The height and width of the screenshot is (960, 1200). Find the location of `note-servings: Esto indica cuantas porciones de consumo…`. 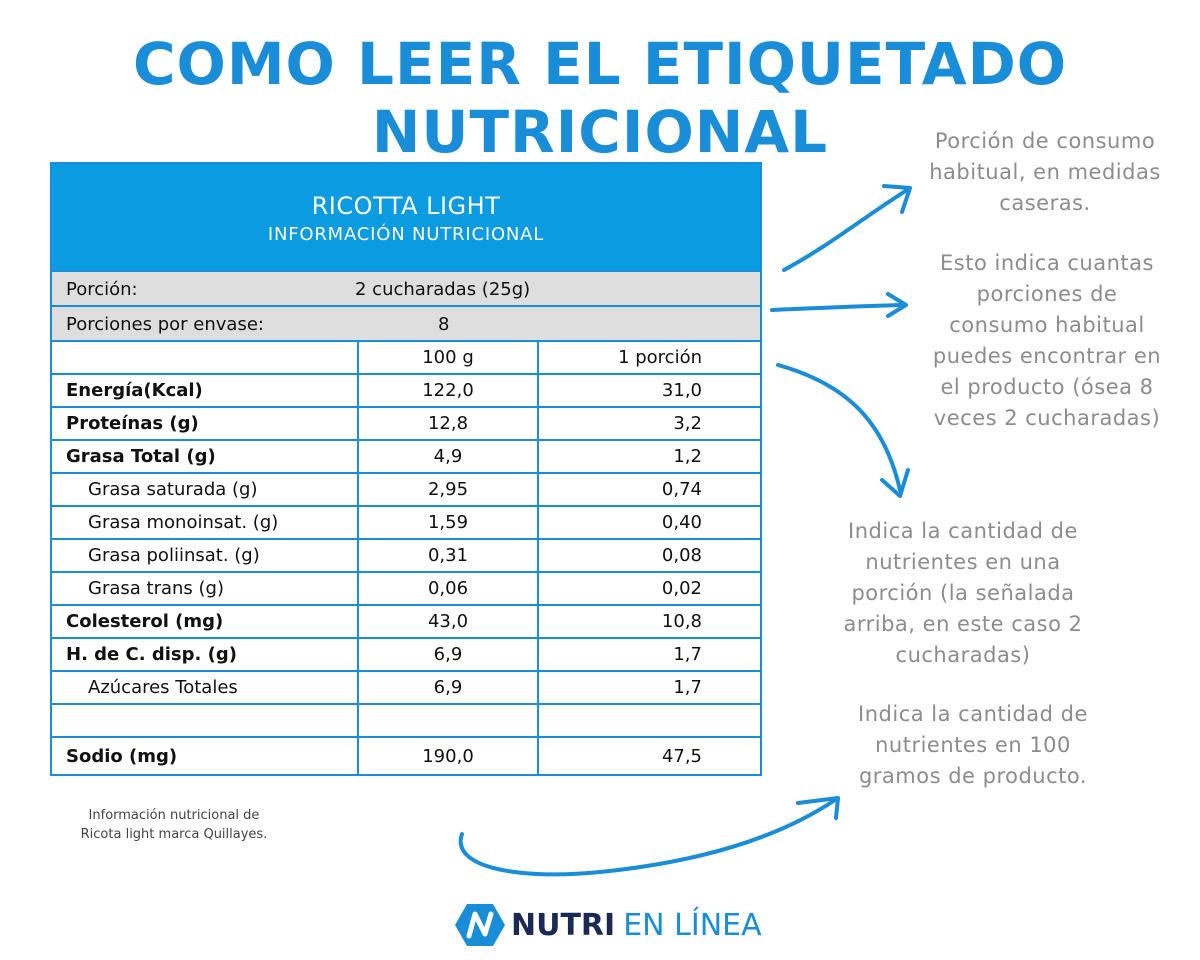

note-servings: Esto indica cuantas porciones de consumo… is located at coordinates (1047, 340).